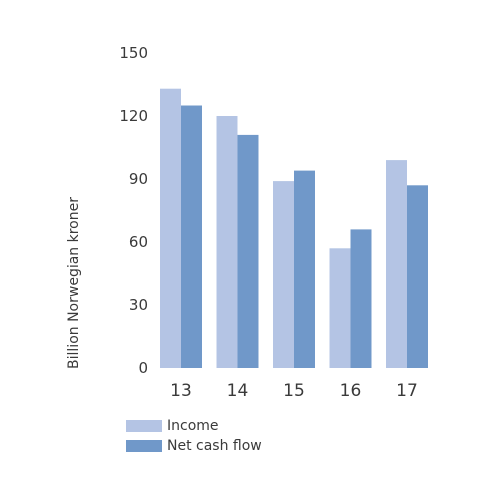 This screenshot has width=500, height=500. Describe the element at coordinates (138, 305) in the screenshot. I see `y-tick-label: 30` at that location.